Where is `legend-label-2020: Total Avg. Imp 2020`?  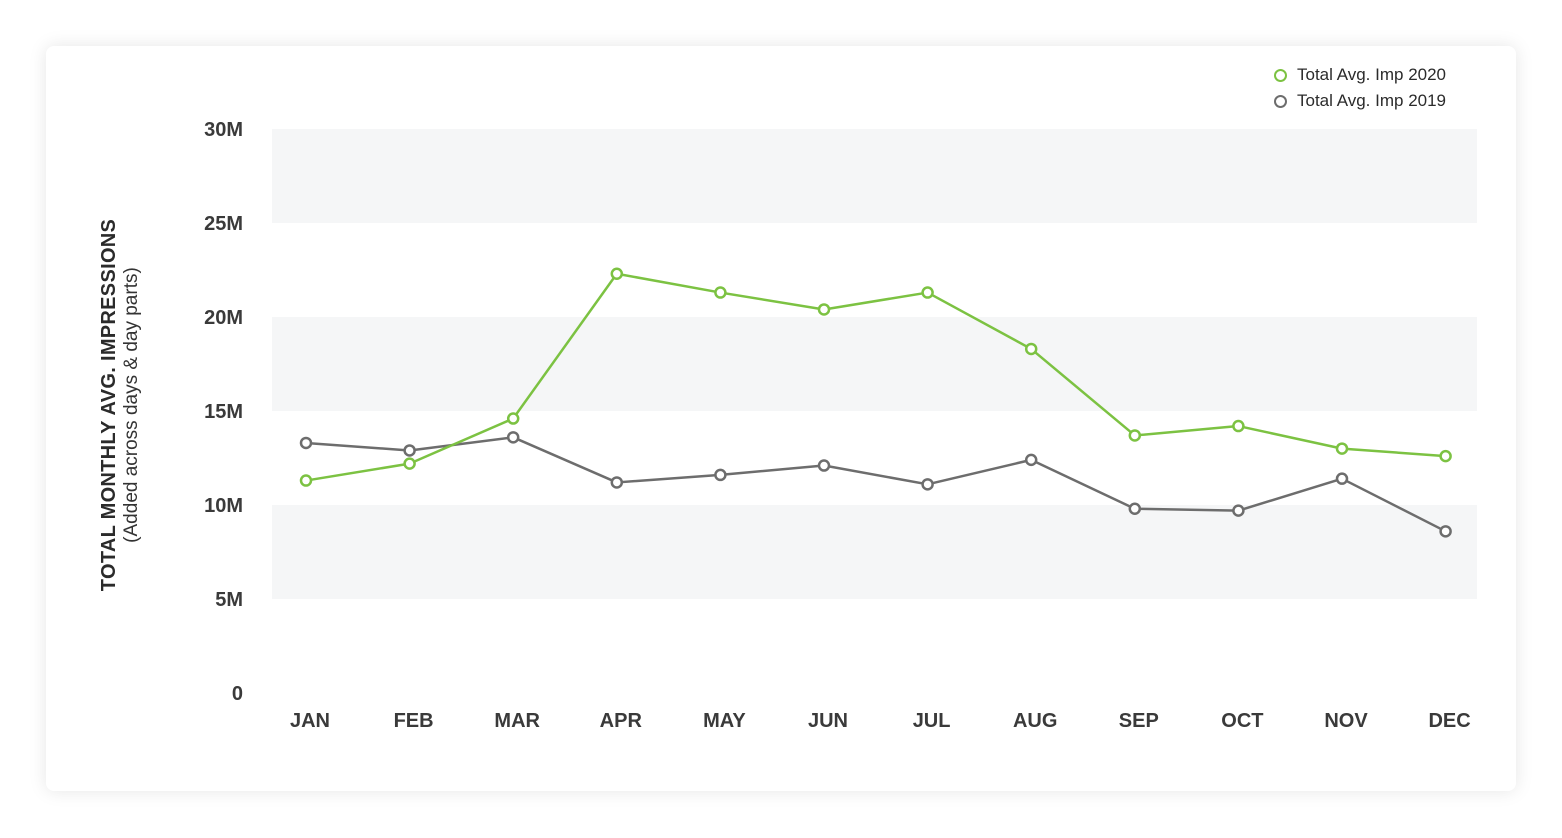 legend-label-2020: Total Avg. Imp 2020 is located at coordinates (1372, 74).